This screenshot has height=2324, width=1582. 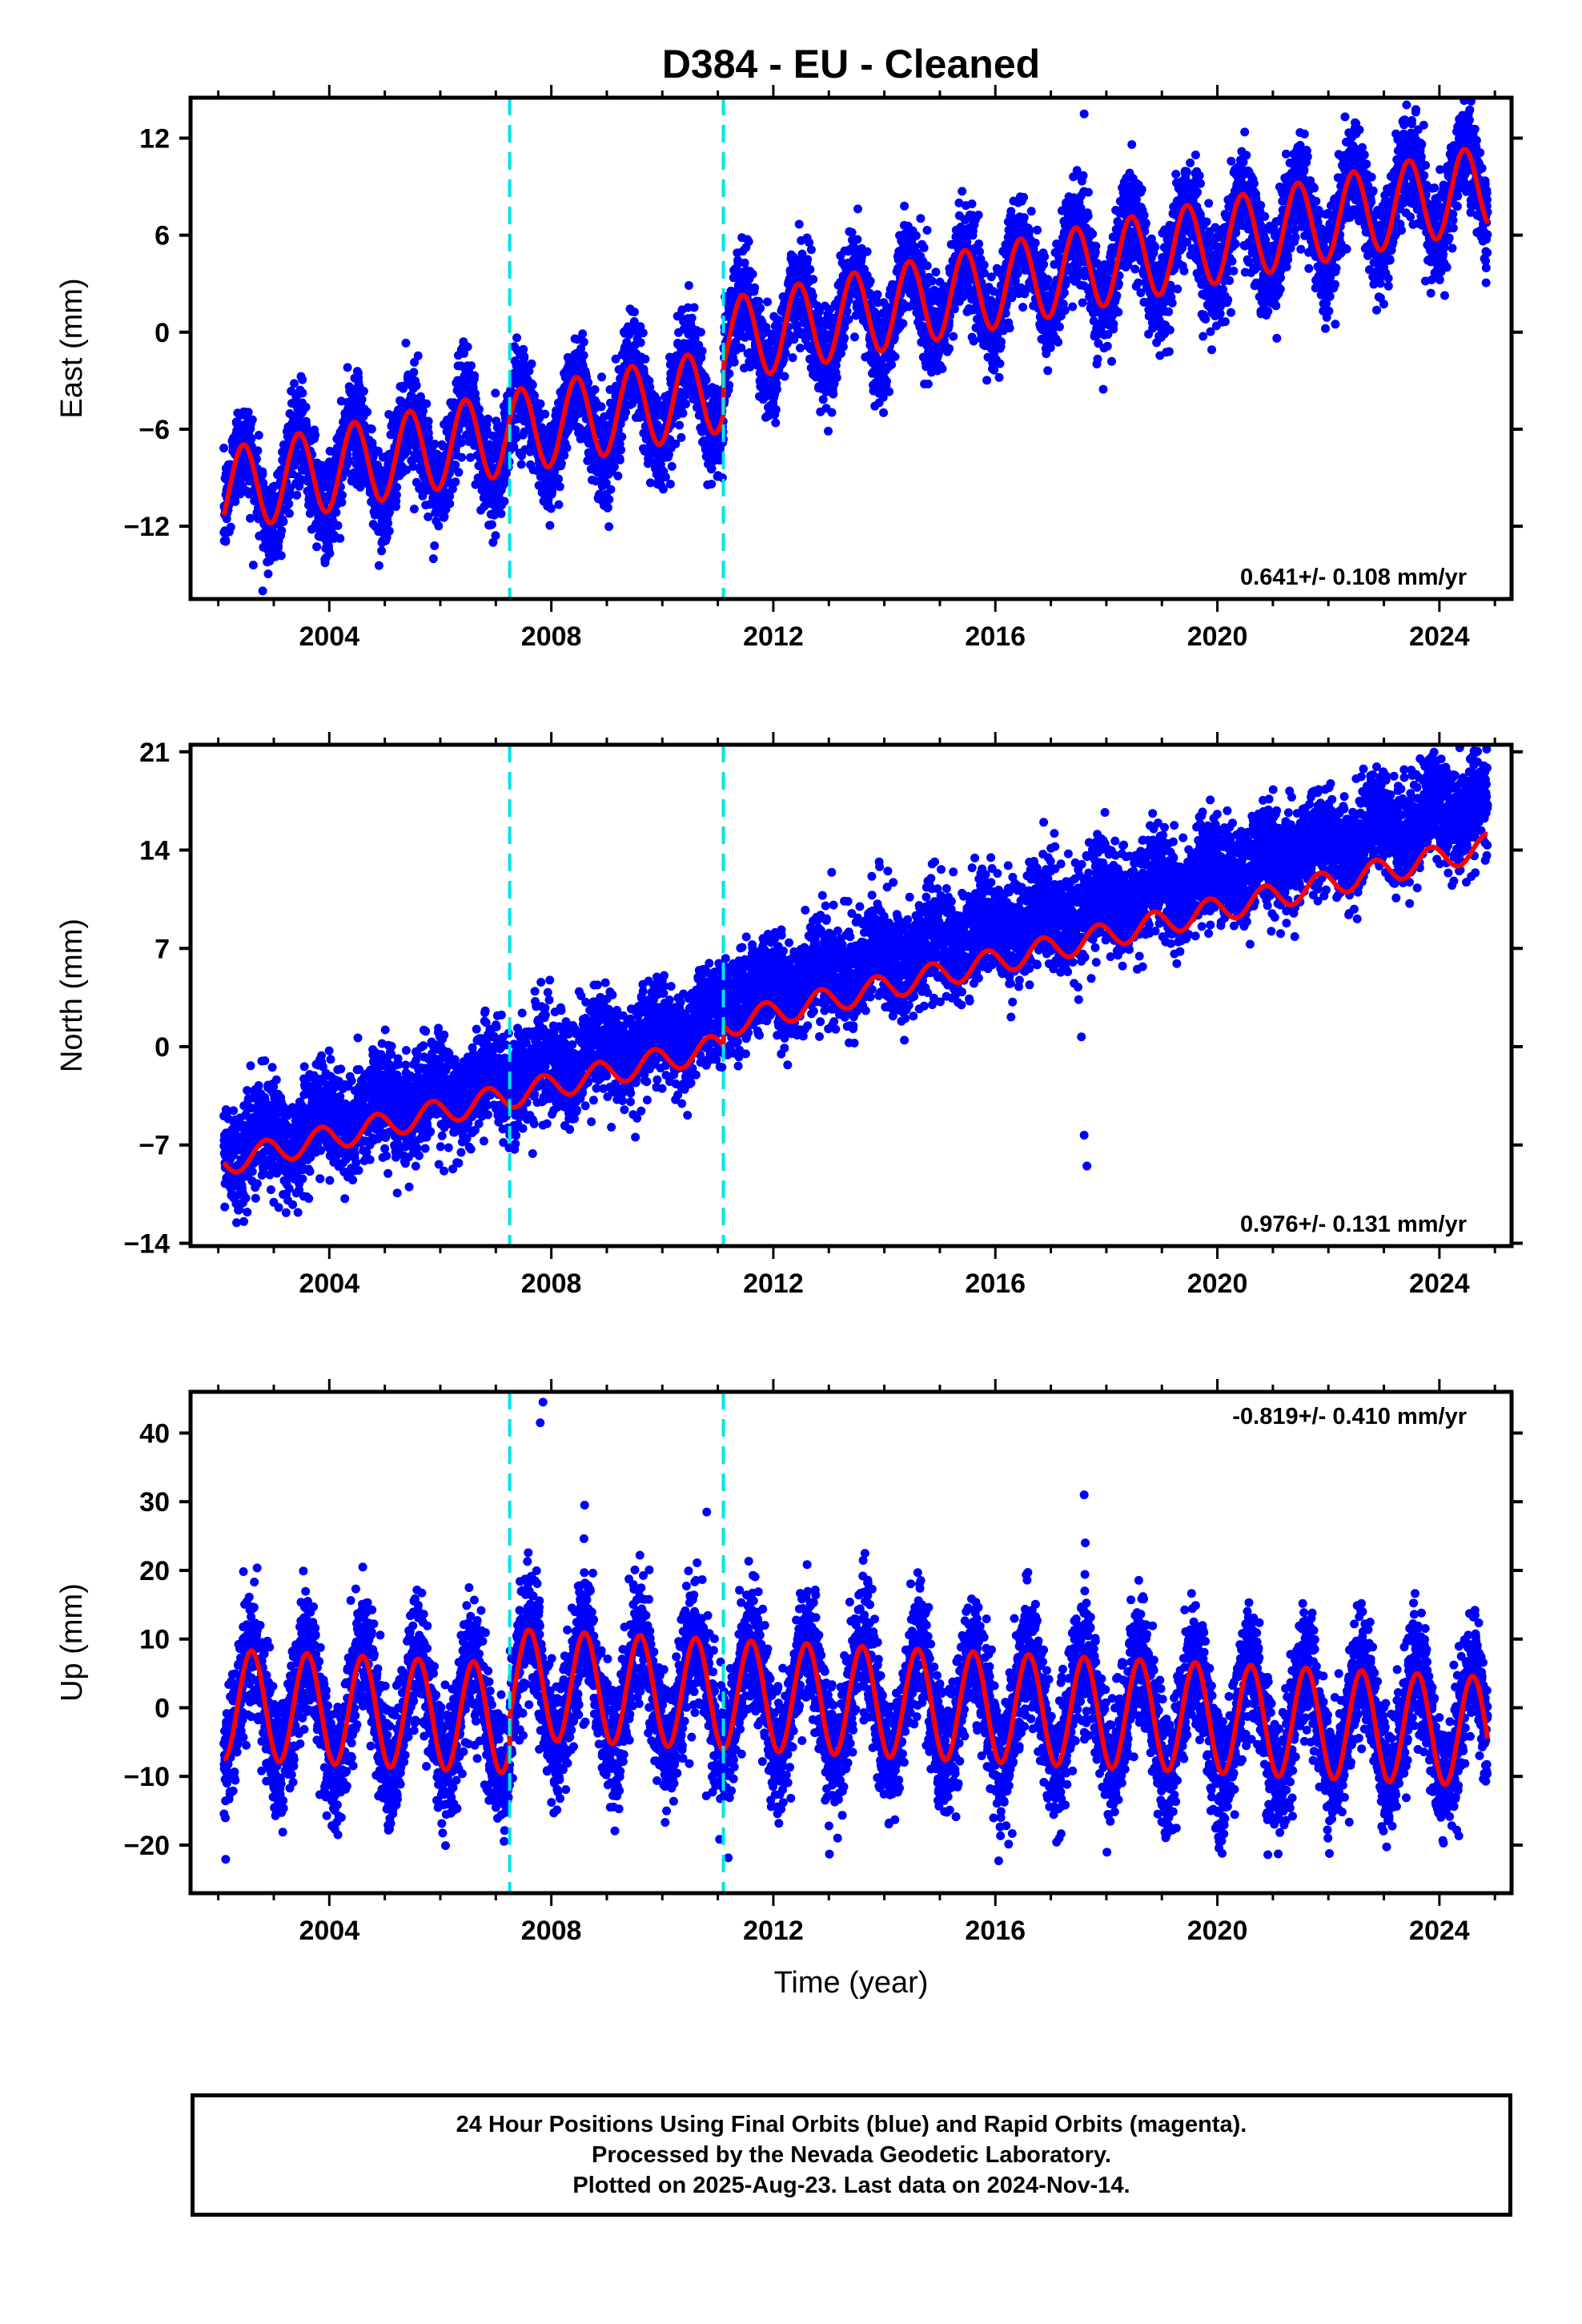 What do you see at coordinates (851, 64) in the screenshot?
I see `figure-title: D384 - EU - Cleaned` at bounding box center [851, 64].